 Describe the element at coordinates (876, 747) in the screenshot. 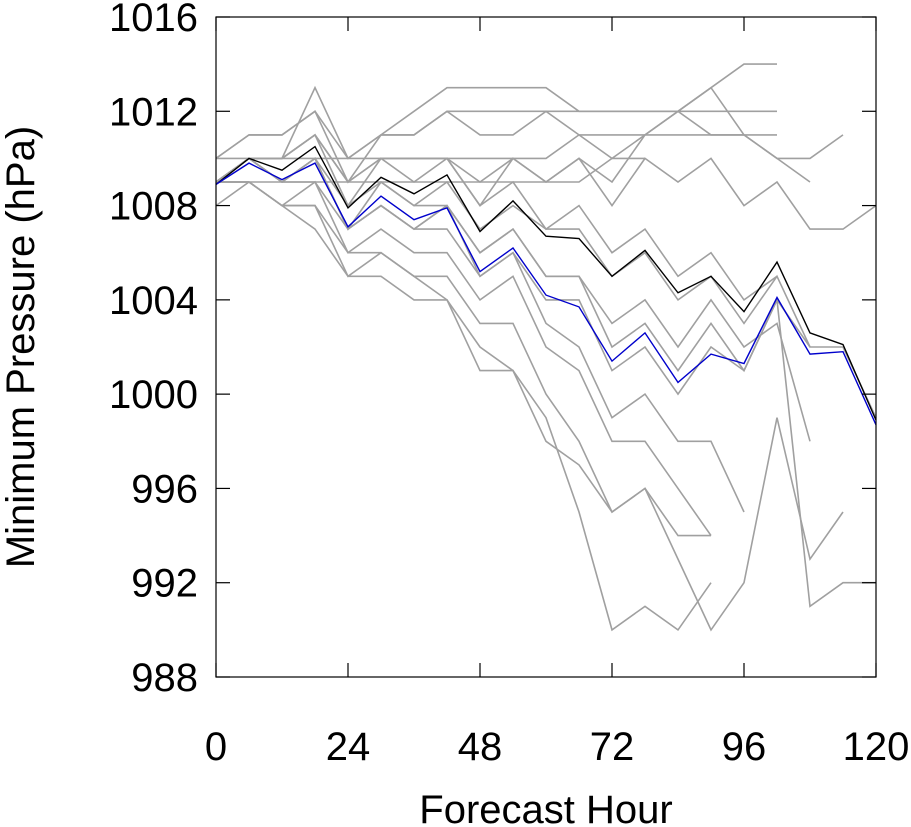

I see `x-tick-label: 120` at that location.